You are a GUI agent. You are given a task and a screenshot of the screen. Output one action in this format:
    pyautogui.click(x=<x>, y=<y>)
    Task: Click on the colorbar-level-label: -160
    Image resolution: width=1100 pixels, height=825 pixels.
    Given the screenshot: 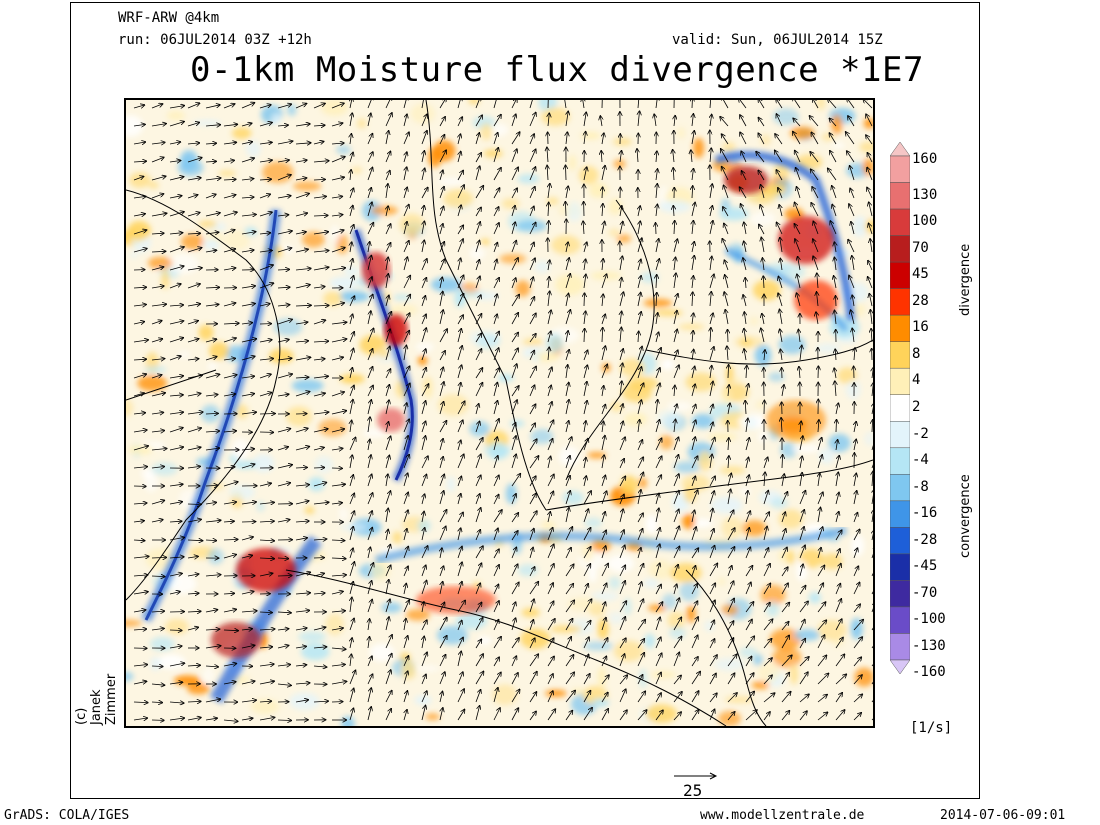 What is the action you would take?
    pyautogui.click(x=929, y=672)
    